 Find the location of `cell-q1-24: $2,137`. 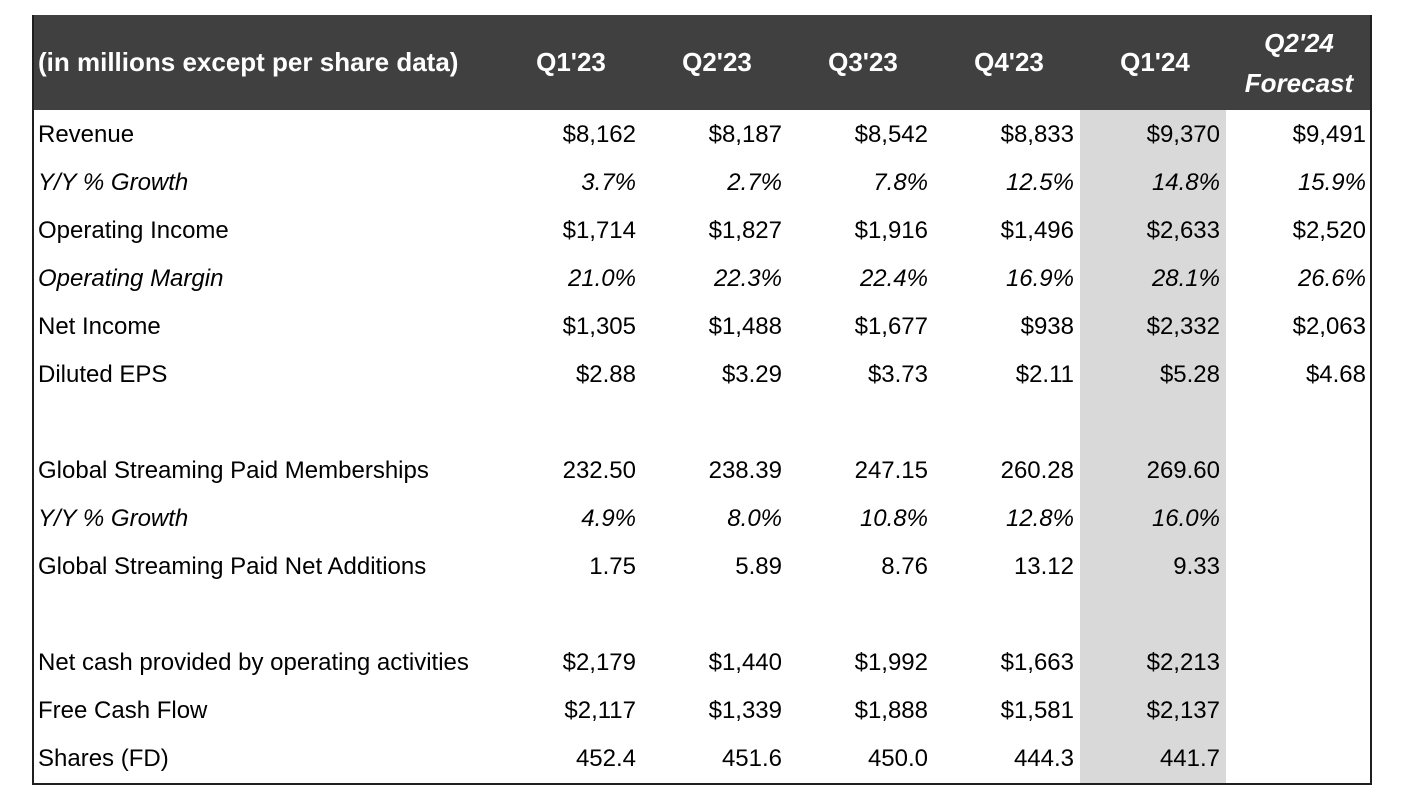

cell-q1-24: $2,137 is located at coordinates (1183, 710).